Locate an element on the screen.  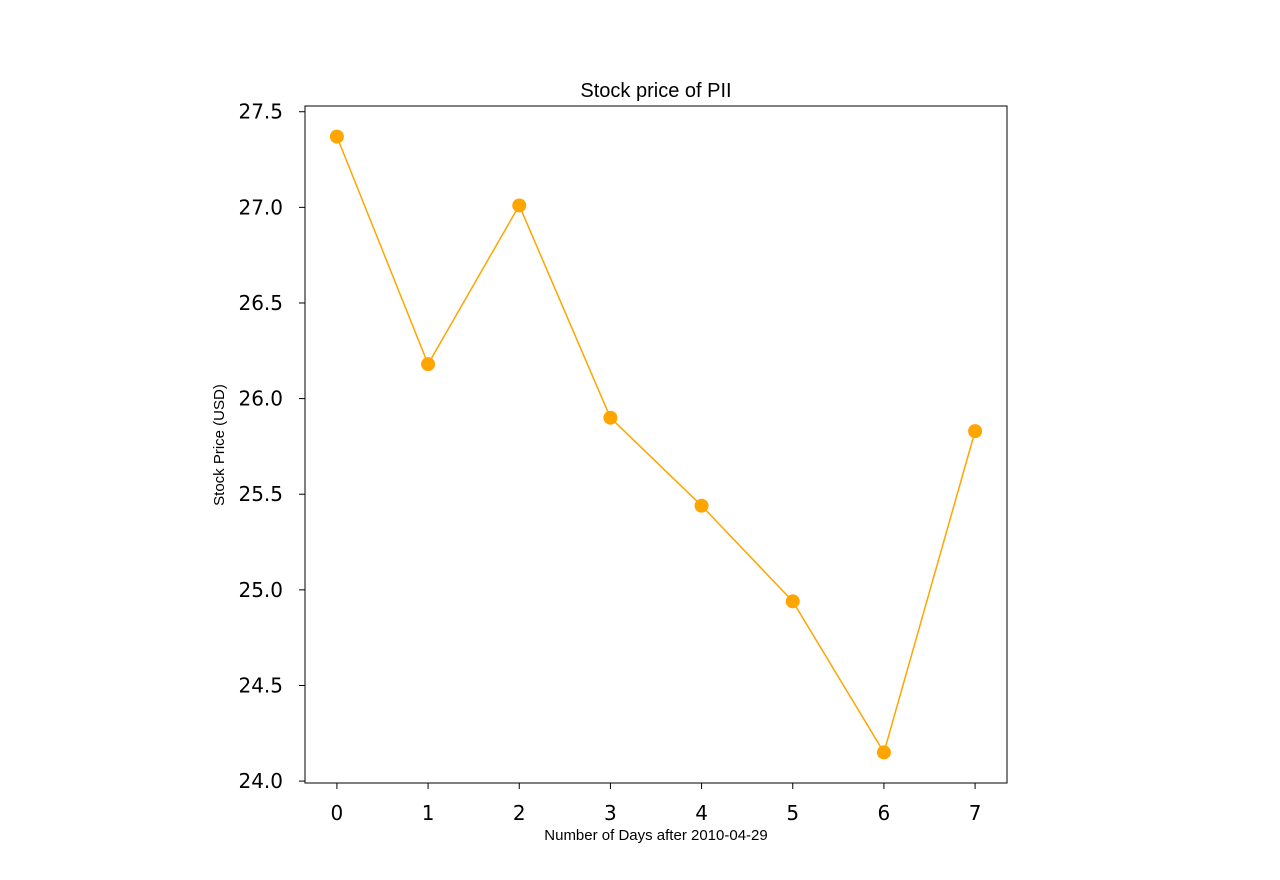
y-axis-label: Stock Price (USD) is located at coordinates (219, 445).